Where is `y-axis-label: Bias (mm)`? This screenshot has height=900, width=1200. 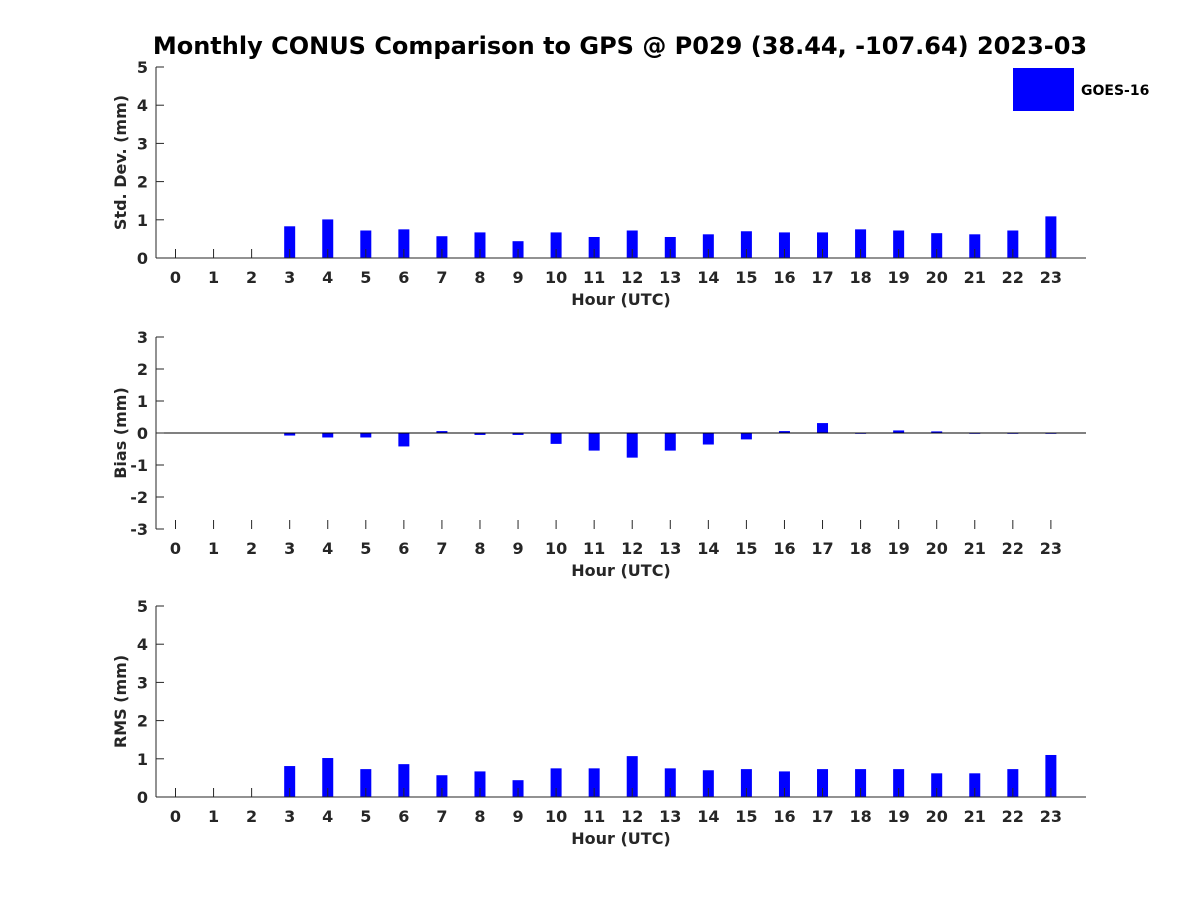
y-axis-label: Bias (mm) is located at coordinates (120, 433).